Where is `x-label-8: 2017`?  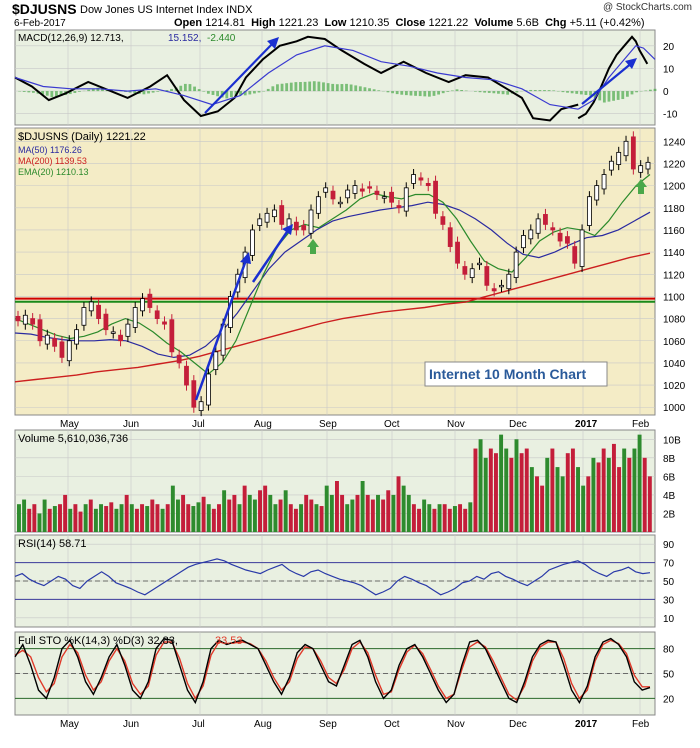 x-label-8: 2017 is located at coordinates (586, 424).